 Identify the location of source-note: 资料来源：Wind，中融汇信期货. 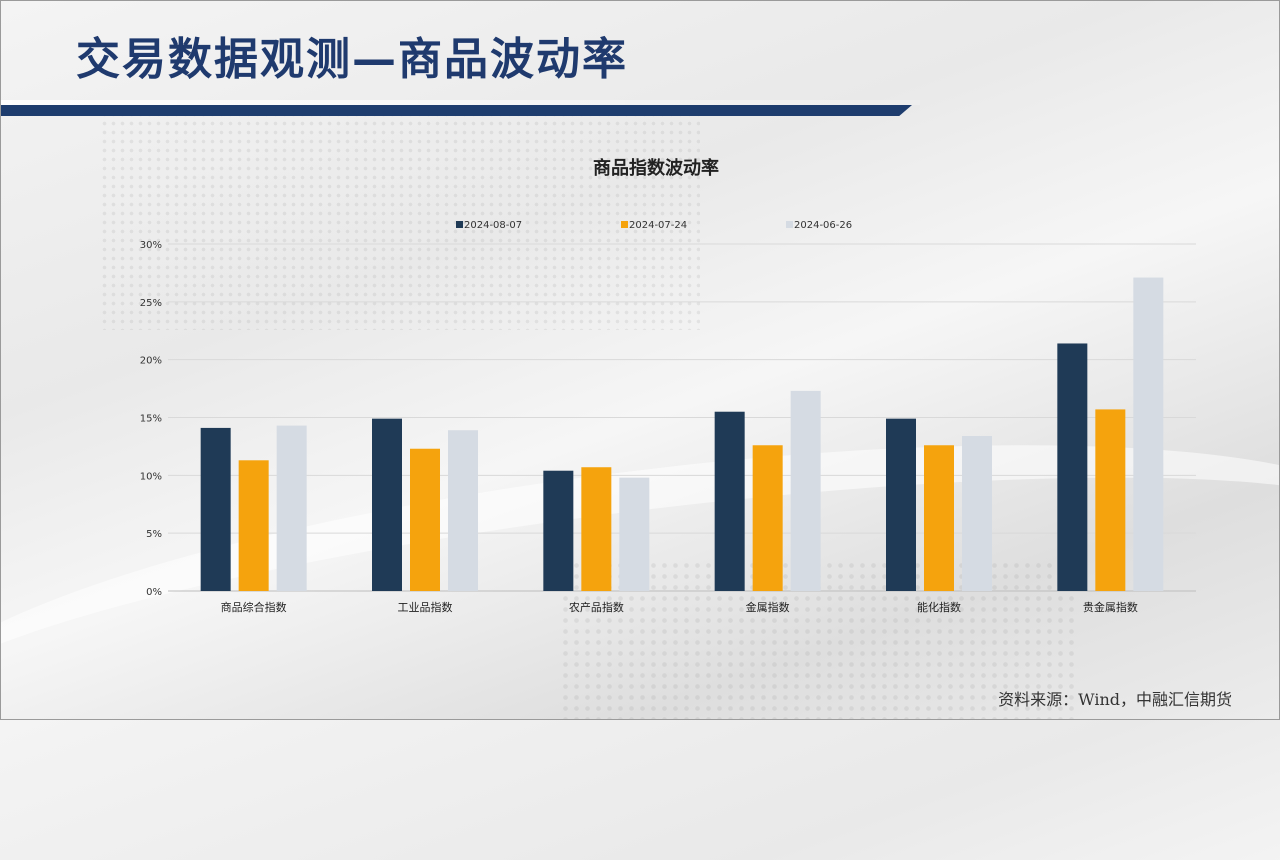
(1115, 699).